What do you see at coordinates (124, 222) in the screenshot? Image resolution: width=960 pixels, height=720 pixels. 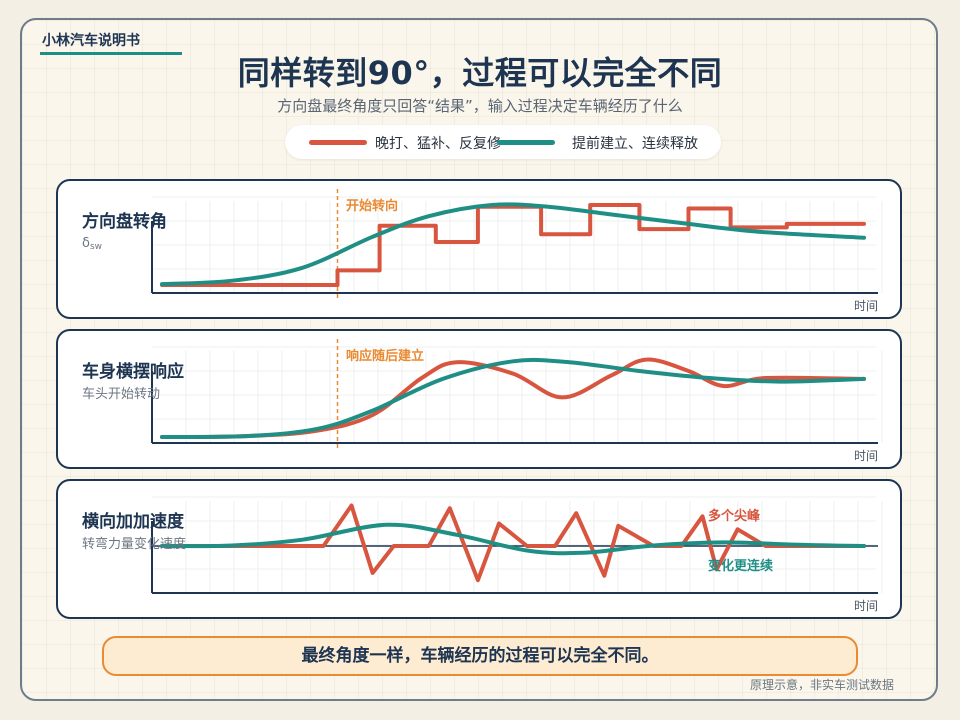 I see `panel-title: 方向盘转角` at bounding box center [124, 222].